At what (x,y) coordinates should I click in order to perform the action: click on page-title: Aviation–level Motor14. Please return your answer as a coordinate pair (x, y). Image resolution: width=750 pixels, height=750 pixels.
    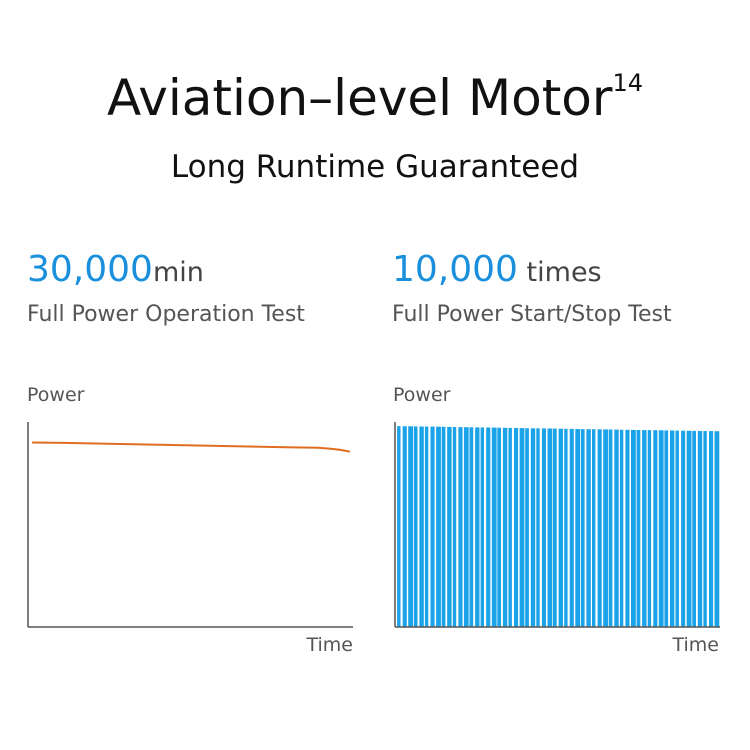
    Looking at the image, I should click on (375, 98).